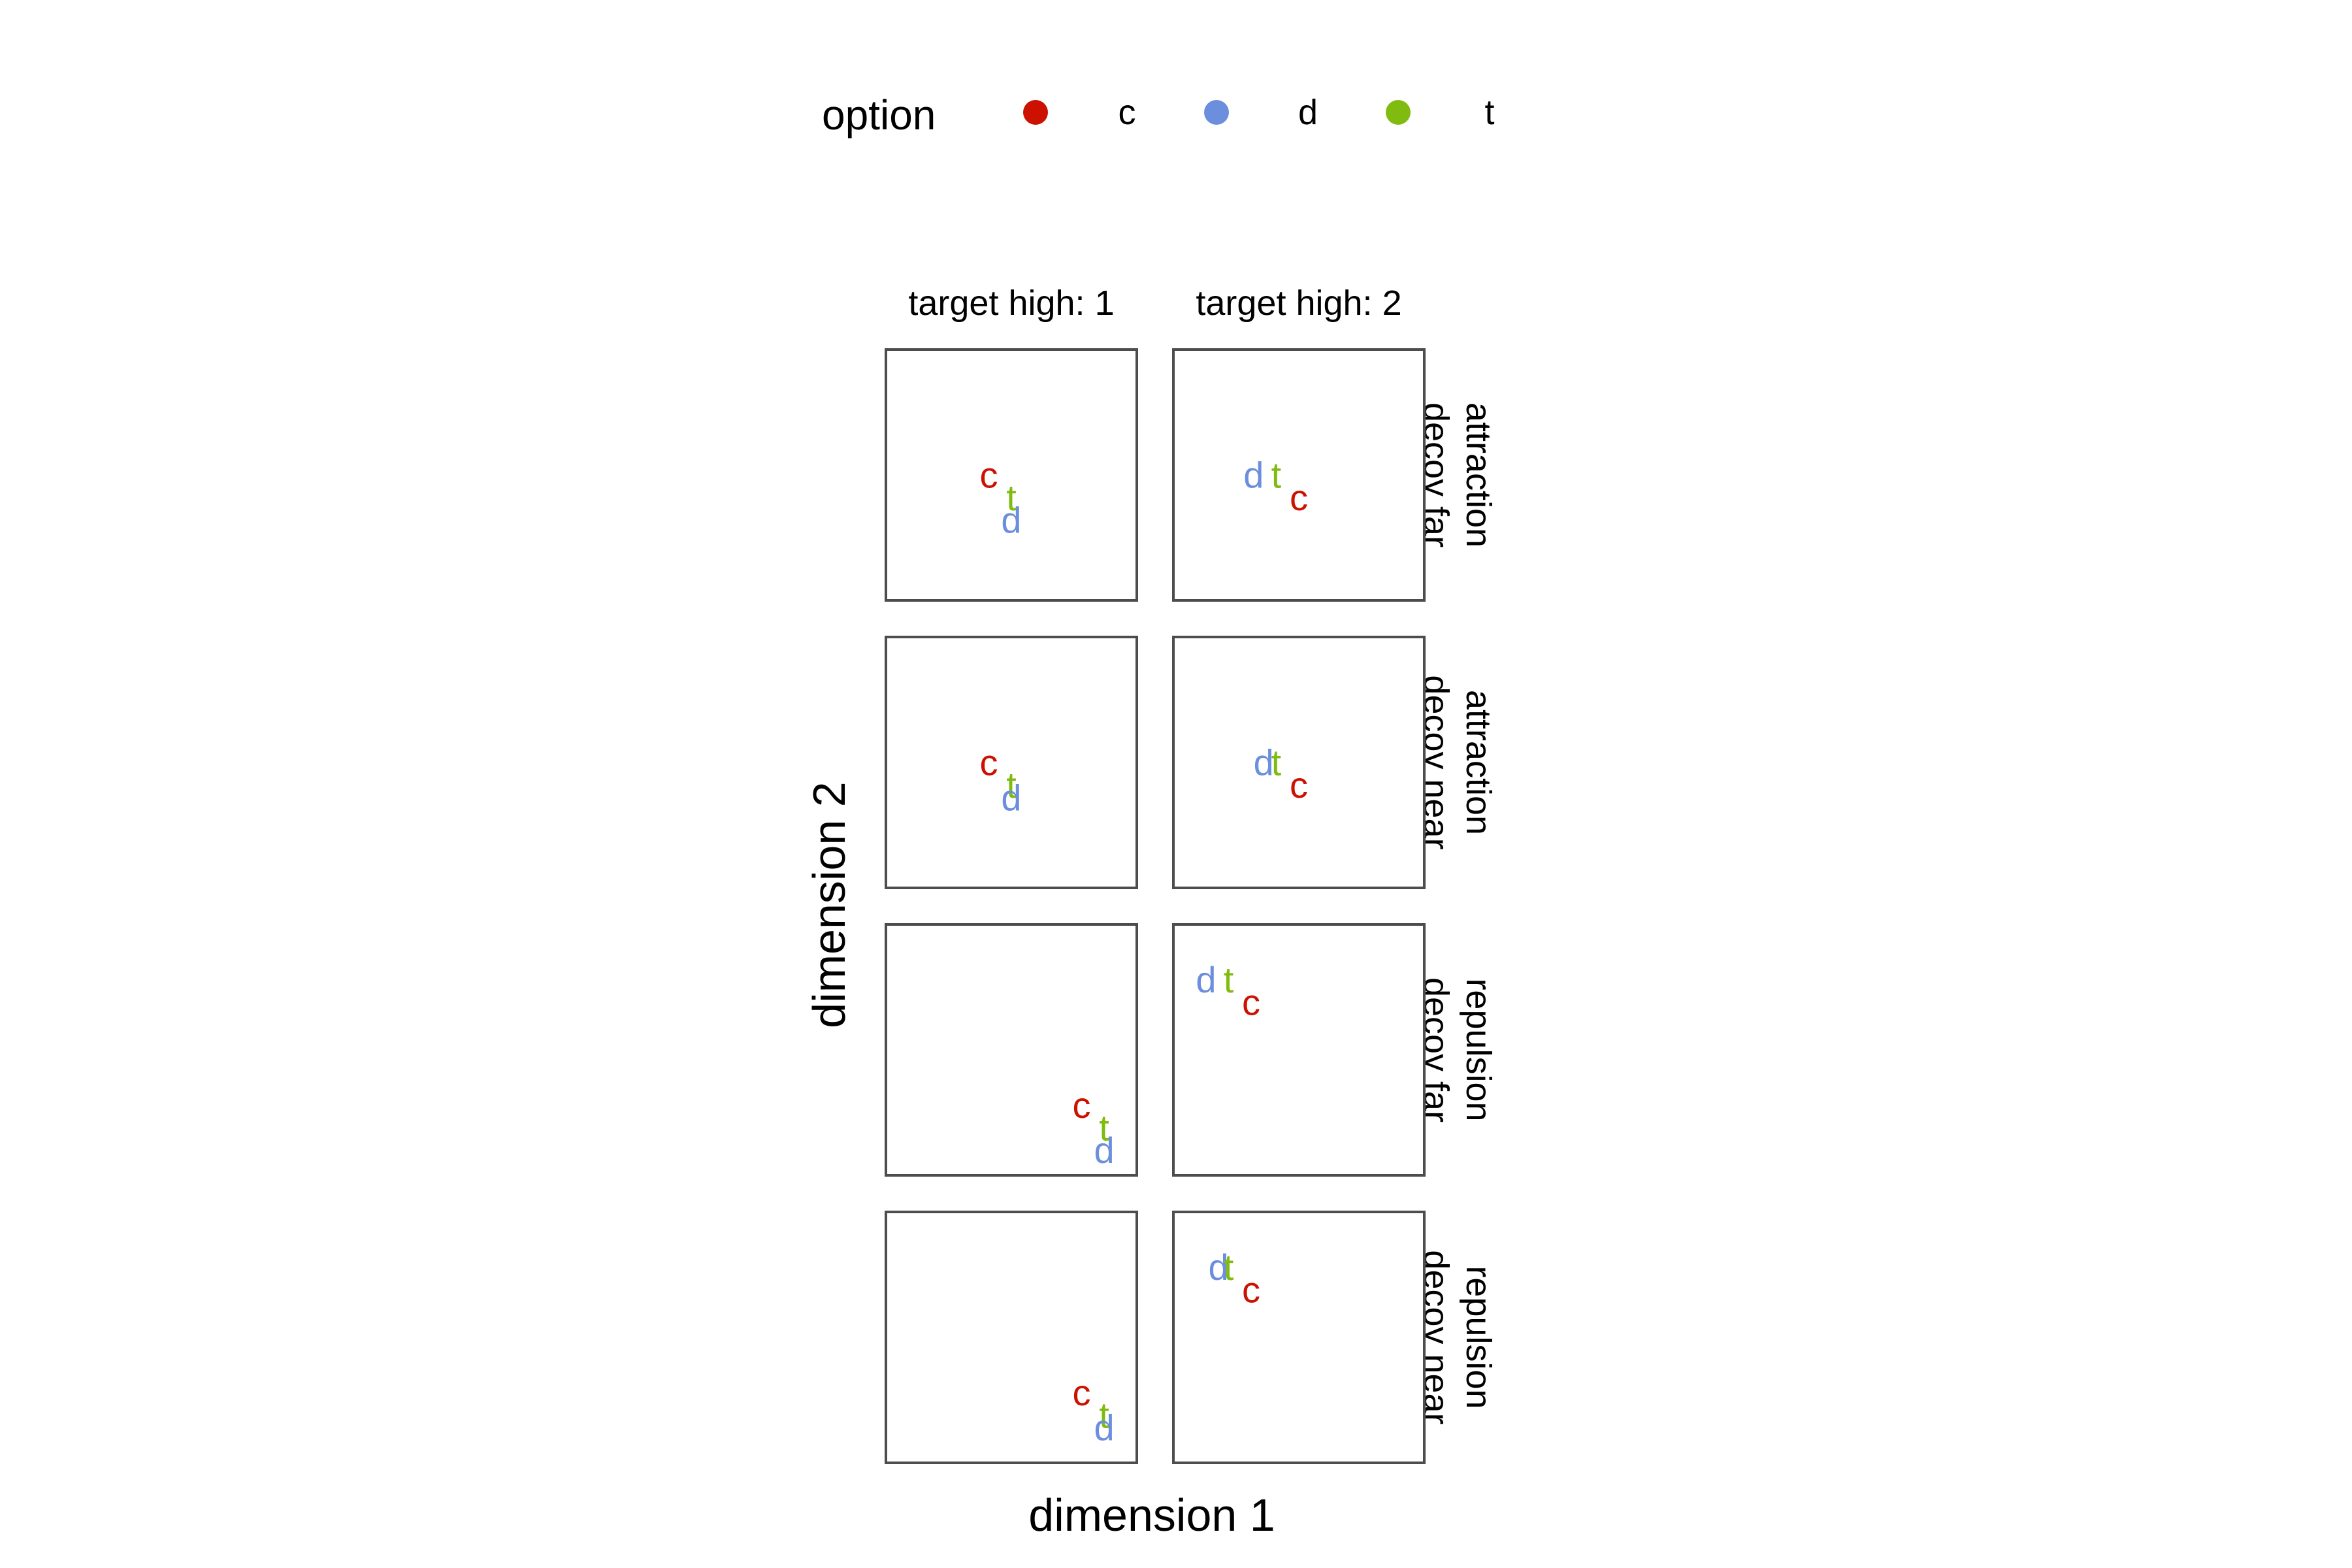 The height and width of the screenshot is (1568, 2352). I want to click on panel-r1-c1: dtc, so click(1299, 762).